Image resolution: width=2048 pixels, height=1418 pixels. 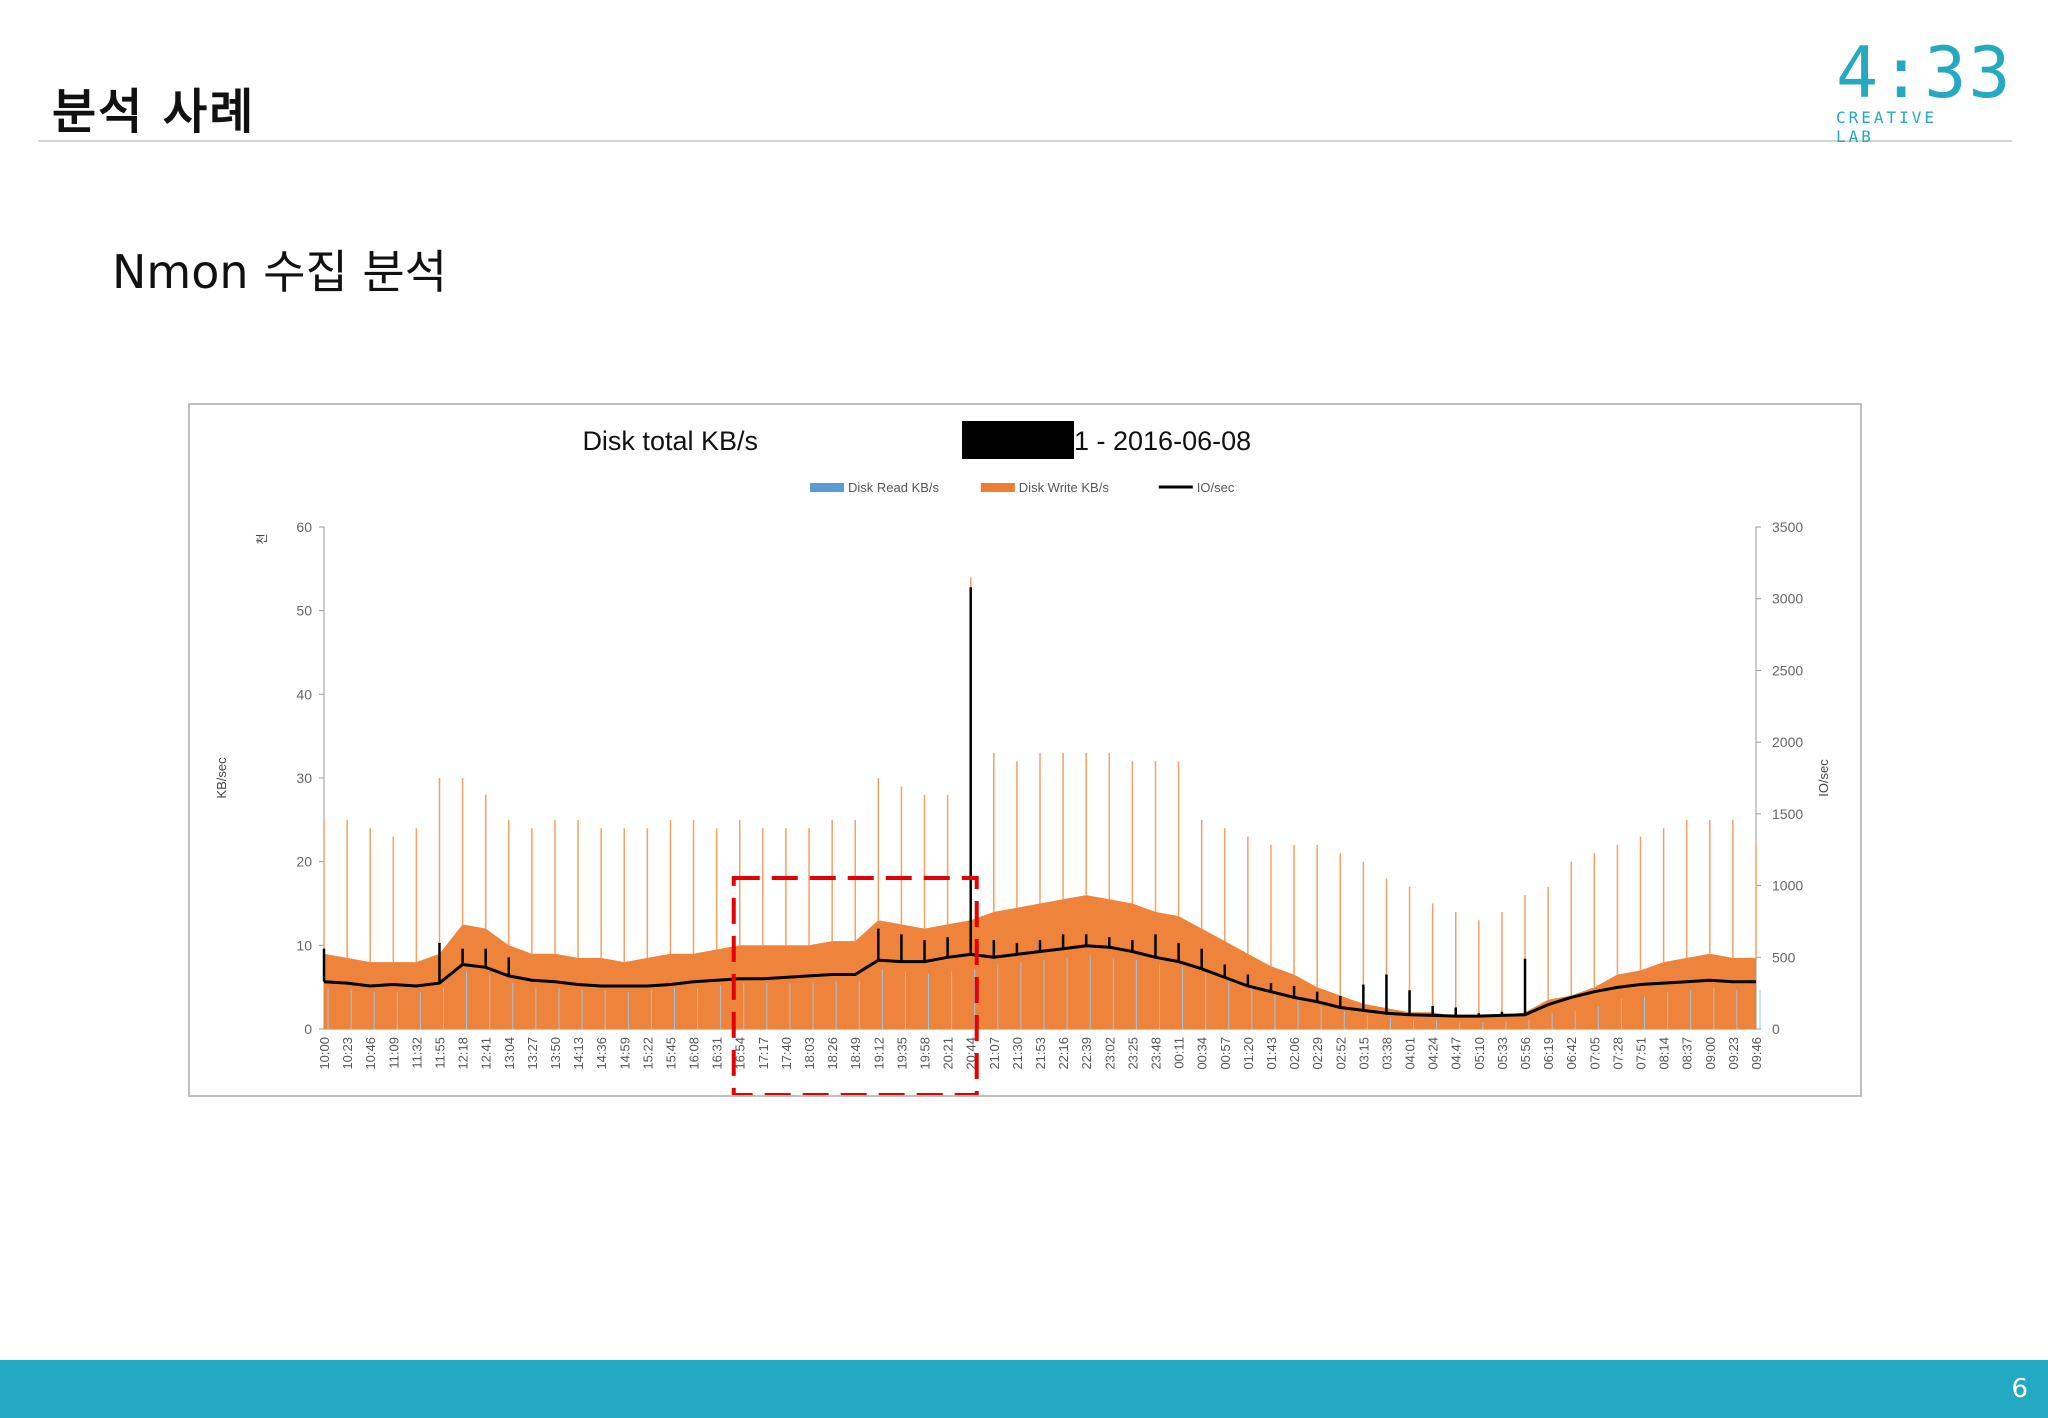 What do you see at coordinates (324, 1053) in the screenshot?
I see `x-tick-label-0: 10:00` at bounding box center [324, 1053].